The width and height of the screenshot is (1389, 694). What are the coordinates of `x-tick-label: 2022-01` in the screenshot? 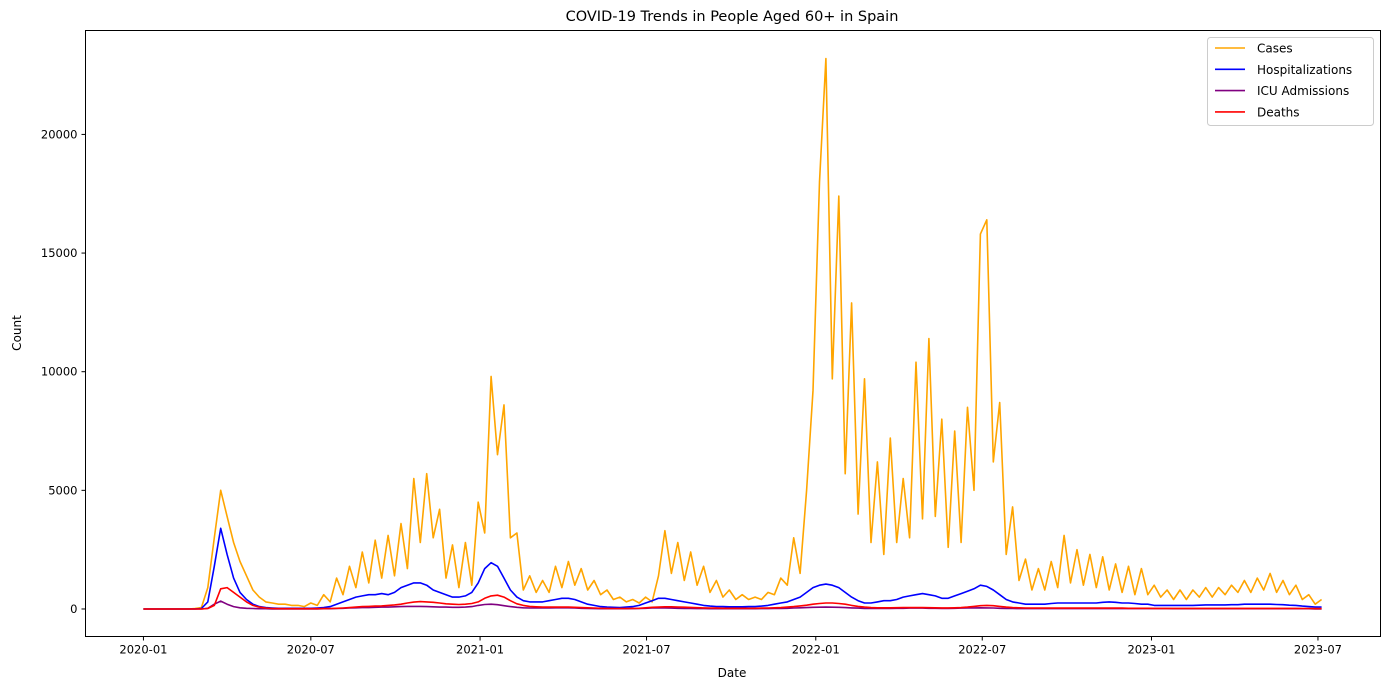 It's located at (816, 650).